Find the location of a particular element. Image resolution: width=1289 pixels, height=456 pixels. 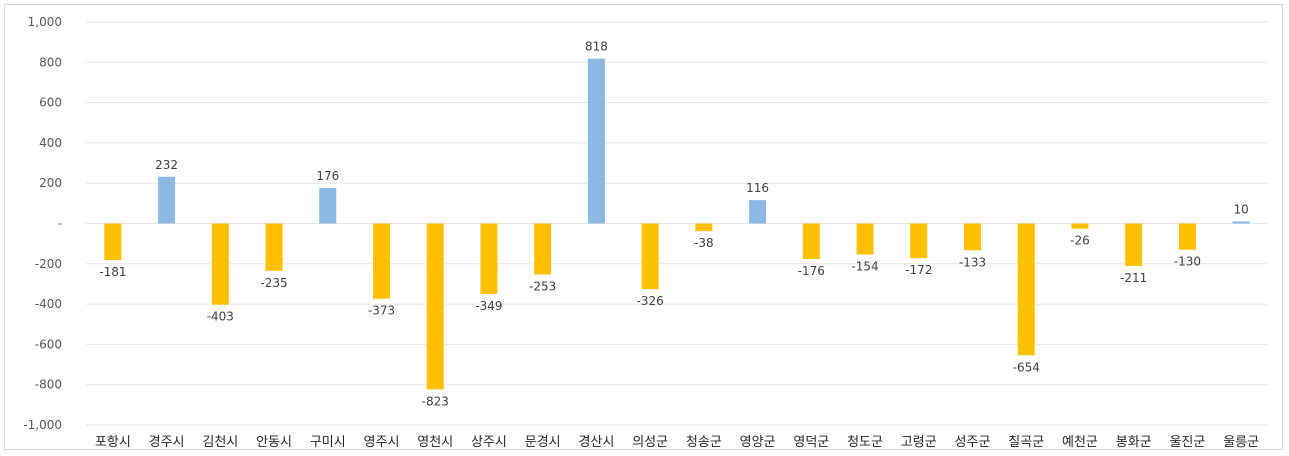

data-label: -823 is located at coordinates (435, 401).